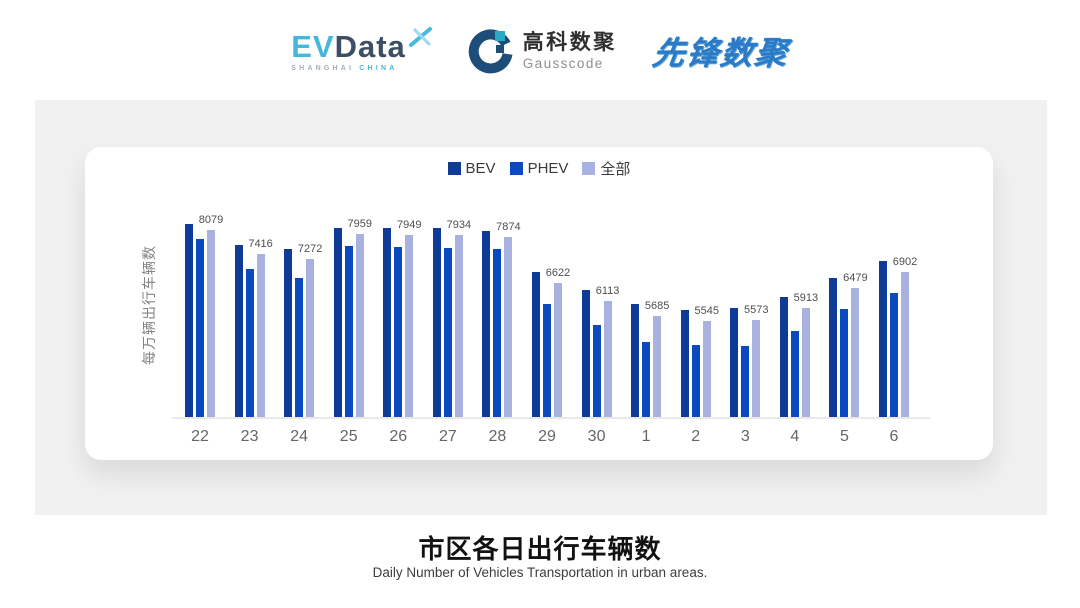 The image size is (1080, 608). Describe the element at coordinates (409, 225) in the screenshot. I see `value-label: 7949` at that location.